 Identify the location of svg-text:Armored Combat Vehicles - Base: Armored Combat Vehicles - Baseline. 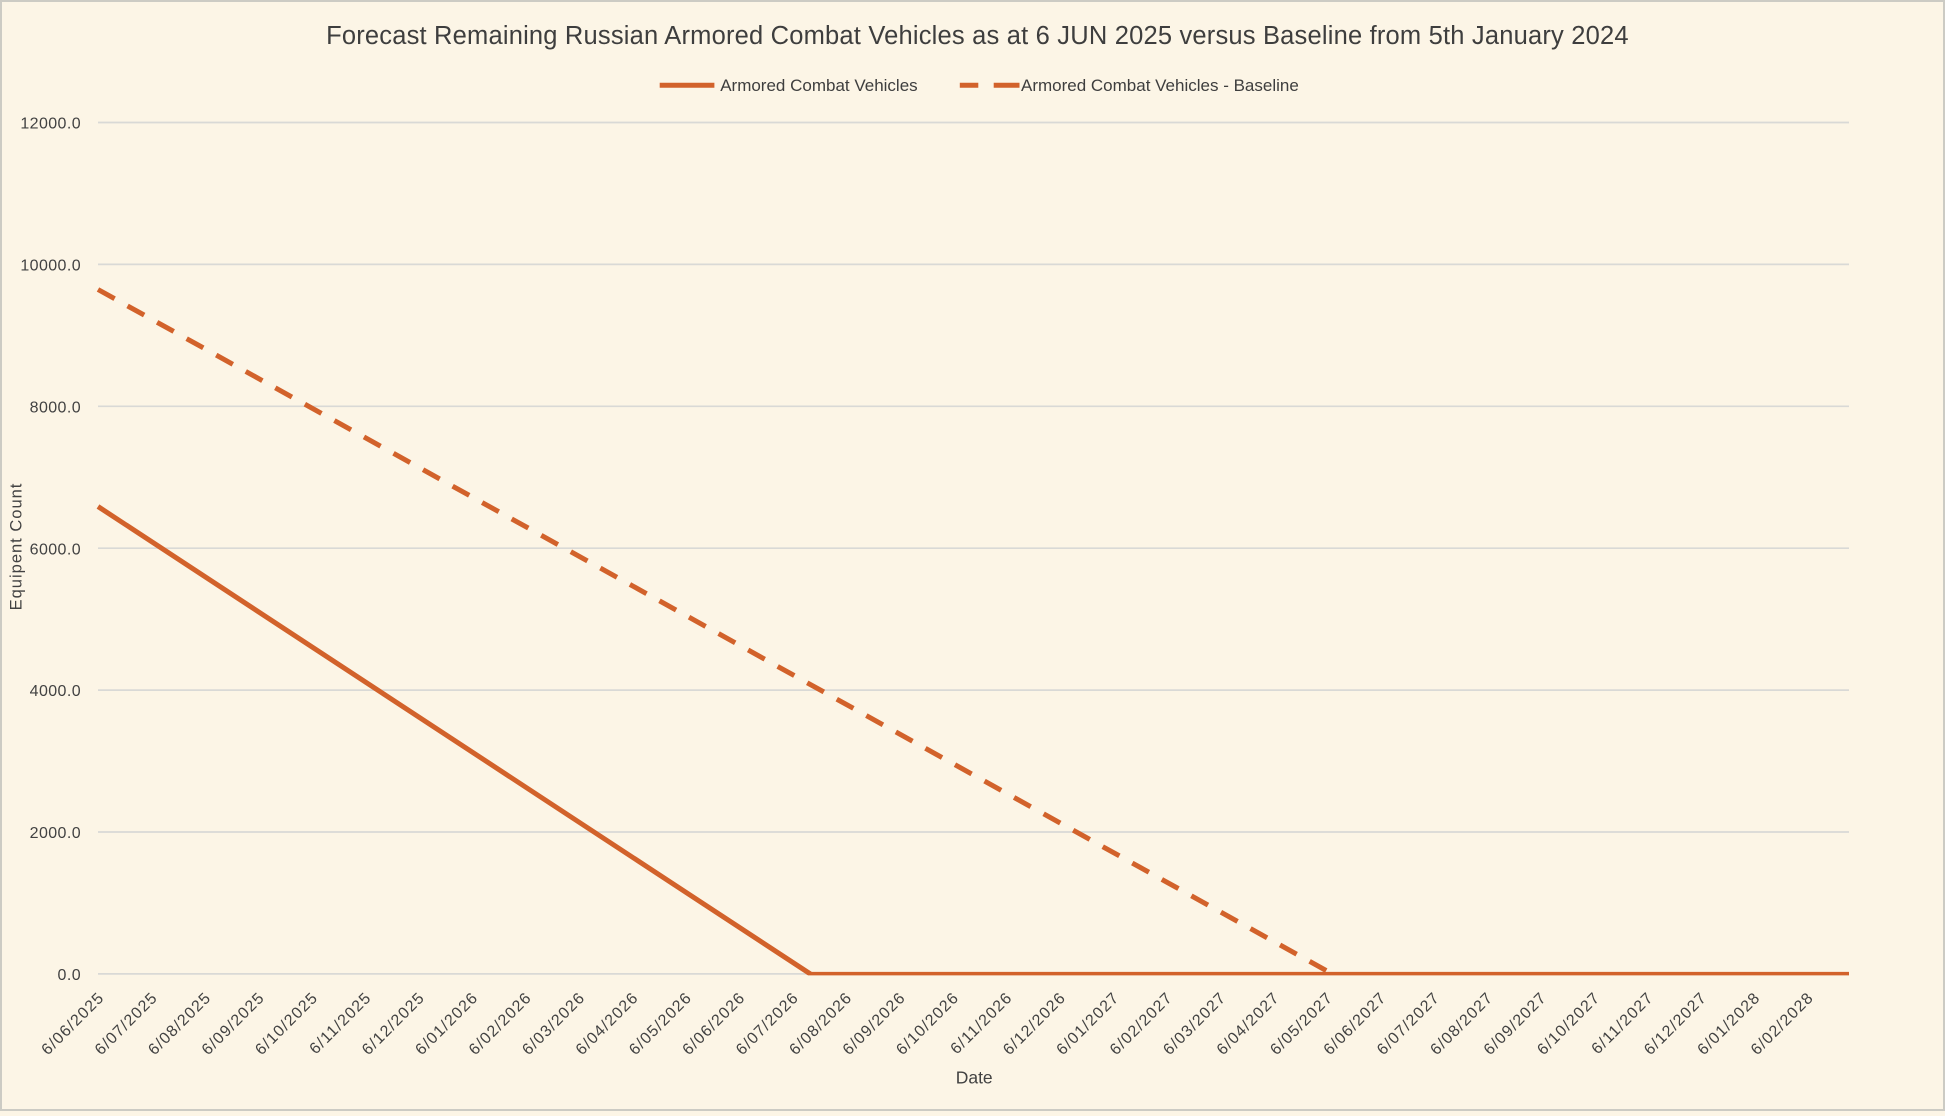
(1160, 85).